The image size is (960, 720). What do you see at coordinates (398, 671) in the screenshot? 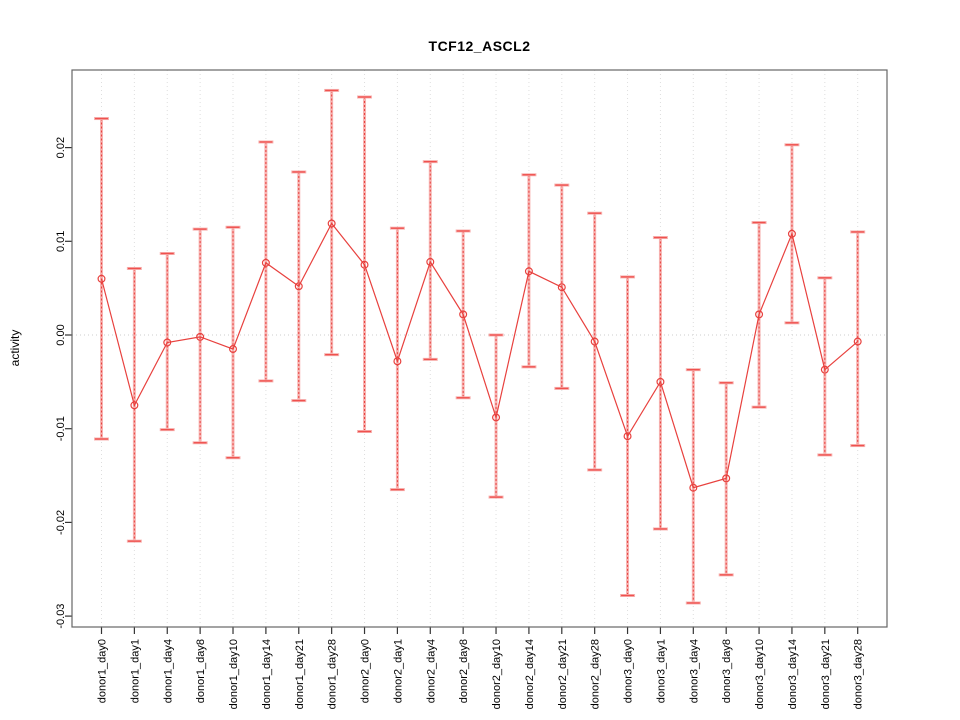
I see `x-tick-label: donor2_day1` at bounding box center [398, 671].